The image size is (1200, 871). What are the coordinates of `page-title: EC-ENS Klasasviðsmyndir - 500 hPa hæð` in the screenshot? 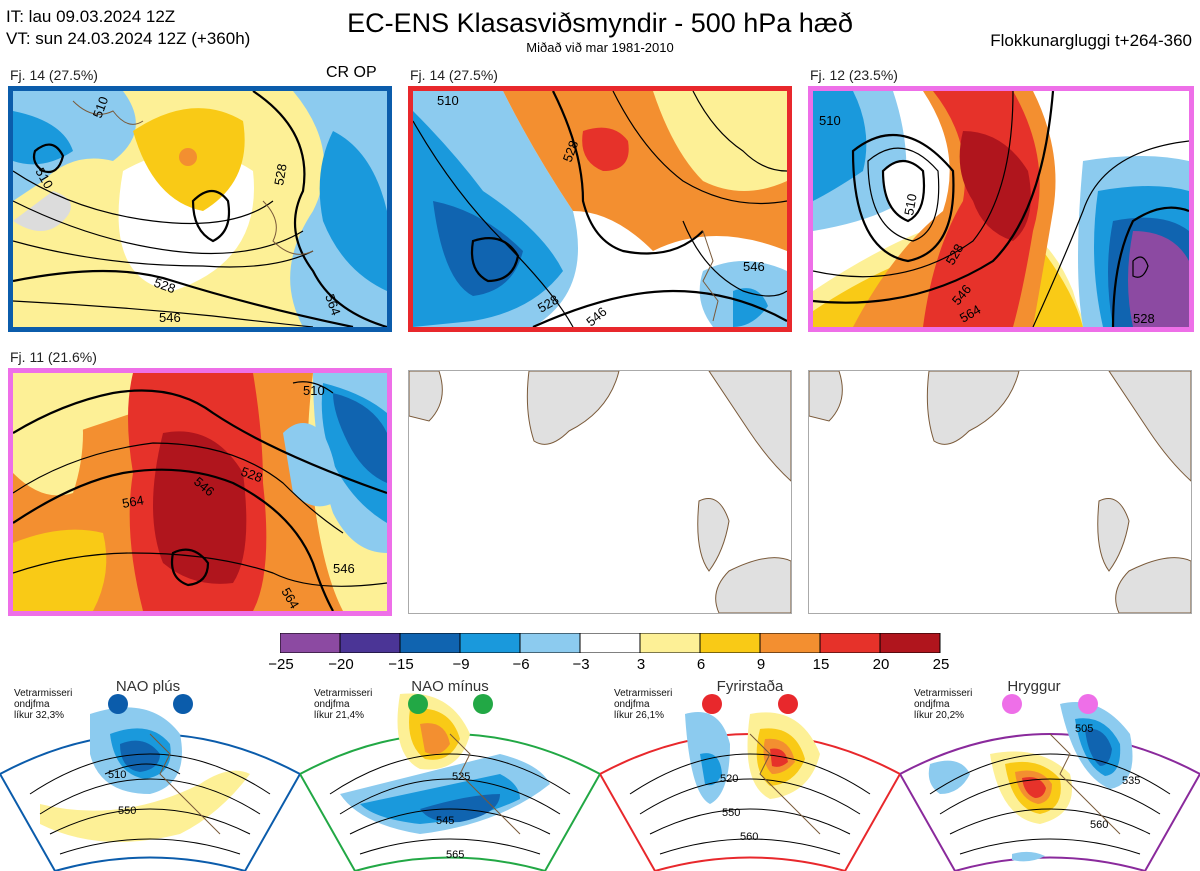 It's located at (600, 23).